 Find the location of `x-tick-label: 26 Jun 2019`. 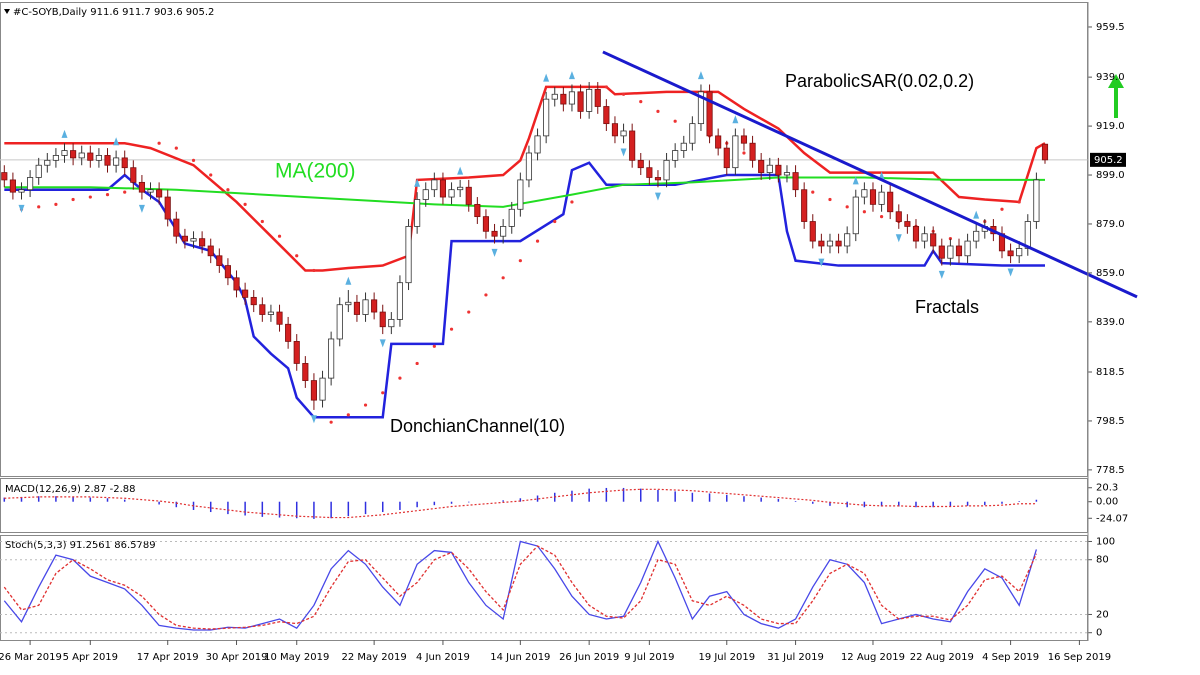

x-tick-label: 26 Jun 2019 is located at coordinates (589, 657).